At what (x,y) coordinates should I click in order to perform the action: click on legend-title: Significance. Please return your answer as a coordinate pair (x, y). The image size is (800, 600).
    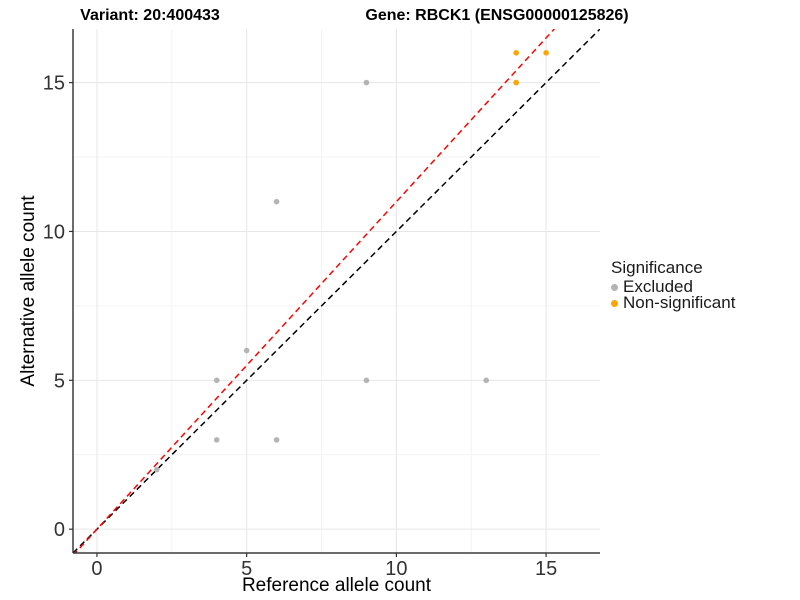
    Looking at the image, I should click on (657, 267).